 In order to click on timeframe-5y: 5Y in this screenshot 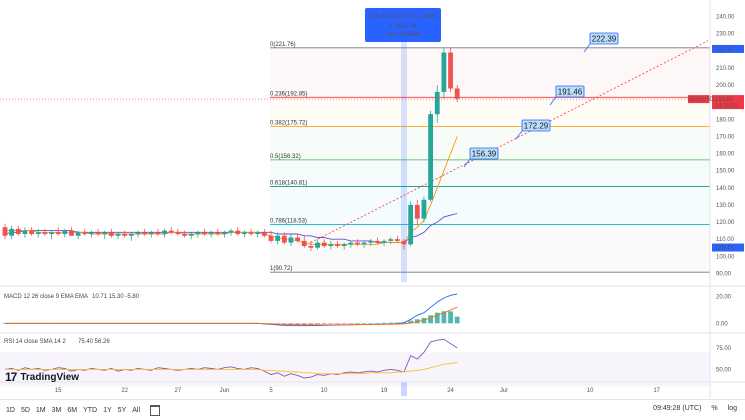, I will do `click(122, 410)`.